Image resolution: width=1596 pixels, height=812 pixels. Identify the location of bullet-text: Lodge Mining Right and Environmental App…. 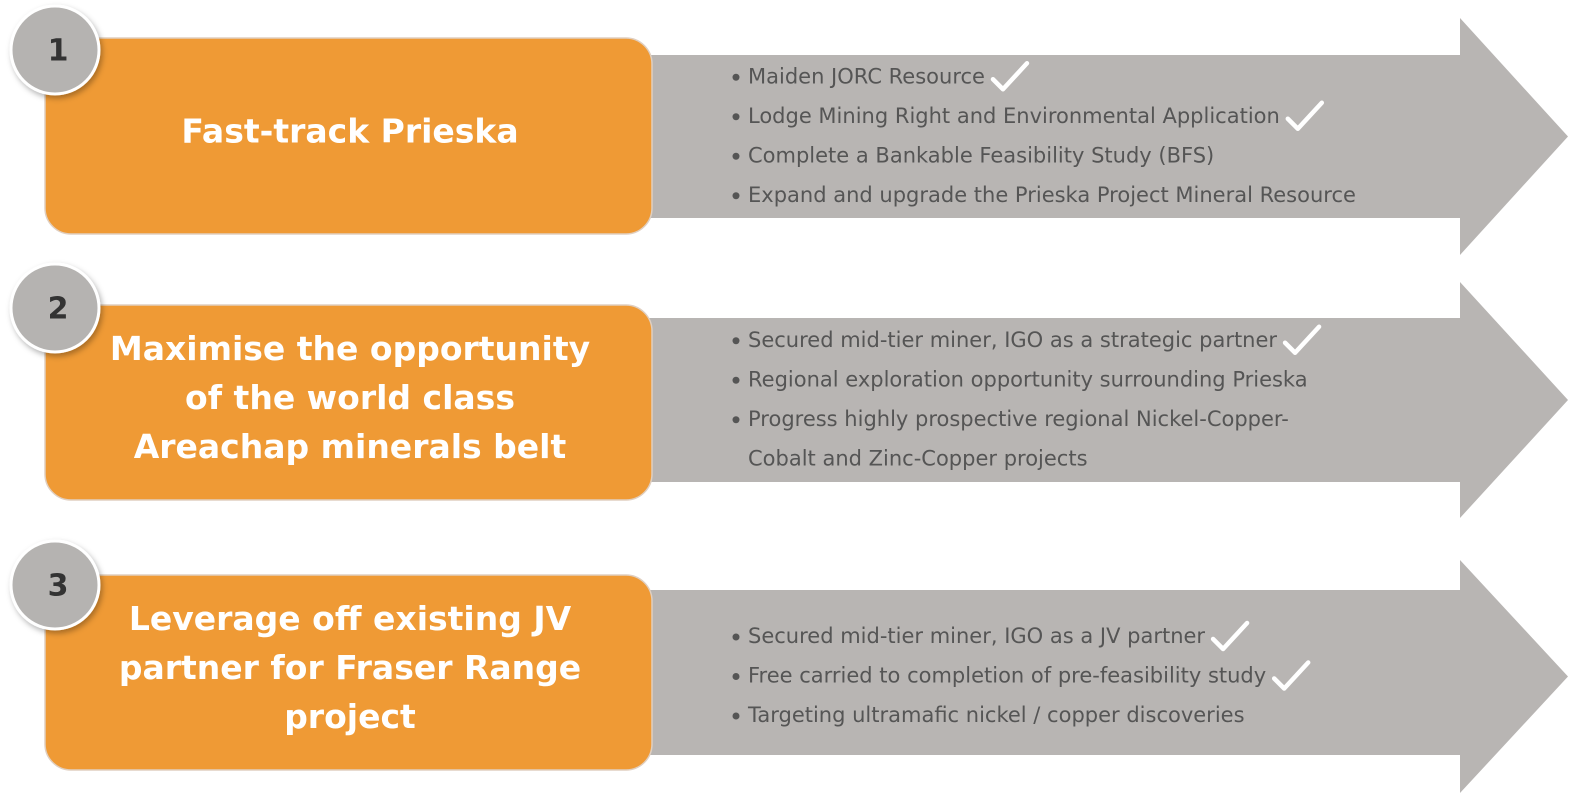
(1014, 116).